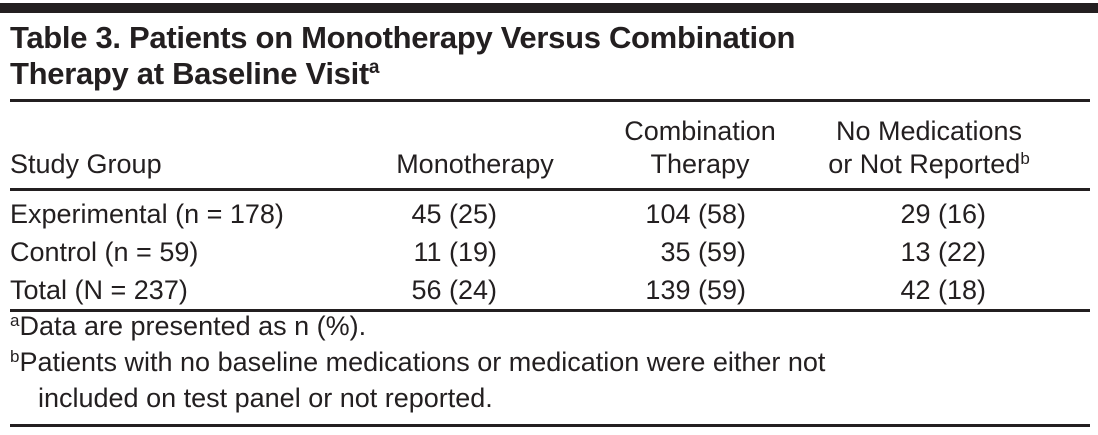 The image size is (1098, 435). Describe the element at coordinates (193, 326) in the screenshot. I see `footnote-a-text: Data are presented as n (%).` at that location.